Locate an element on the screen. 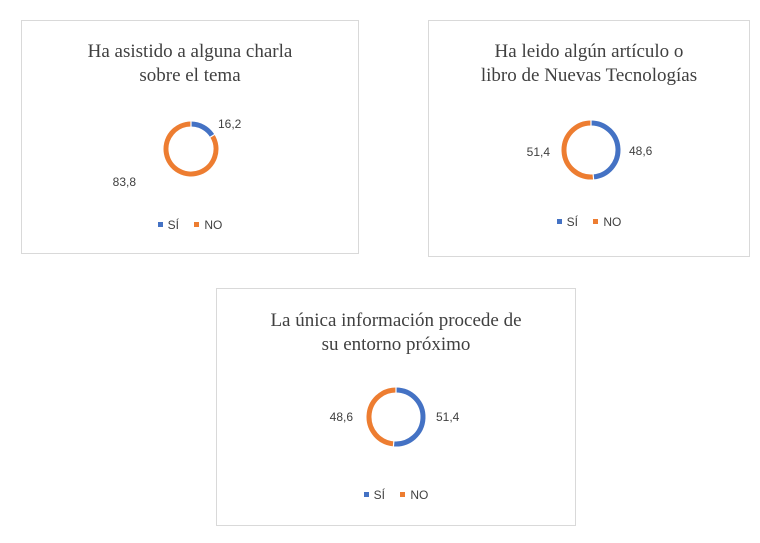  data-label: 16,2 is located at coordinates (230, 124).